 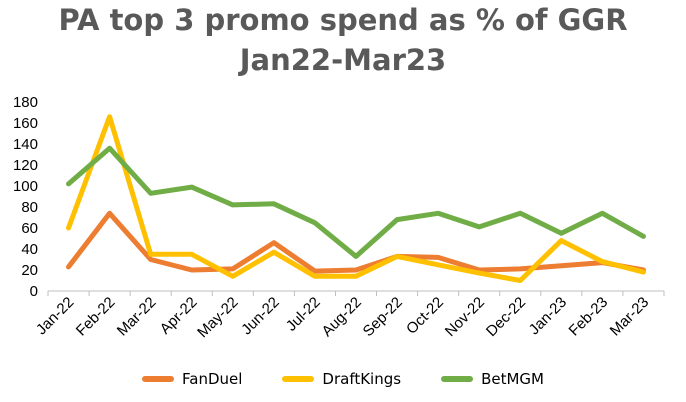 I want to click on chart-subtitle: Jan22-Mar23, so click(x=343, y=60).